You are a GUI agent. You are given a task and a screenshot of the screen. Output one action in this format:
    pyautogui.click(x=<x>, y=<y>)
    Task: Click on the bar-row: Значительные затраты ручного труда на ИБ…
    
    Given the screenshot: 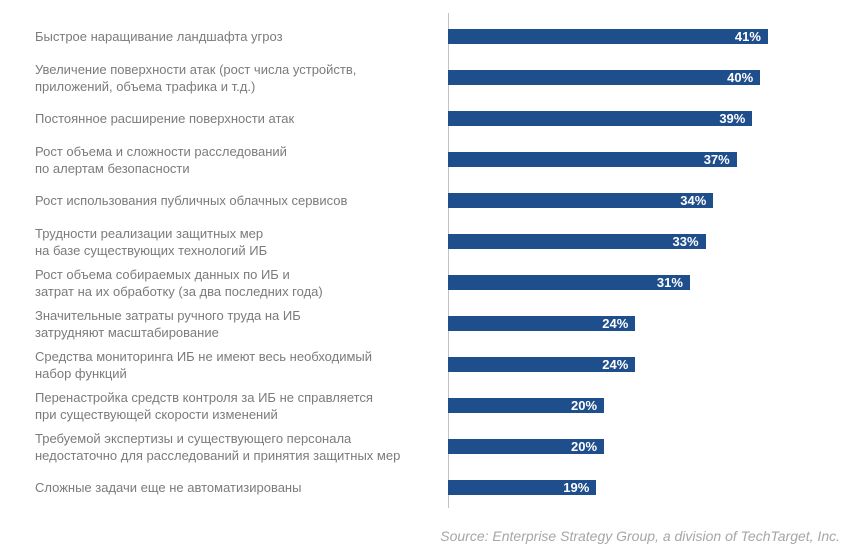 What is the action you would take?
    pyautogui.click(x=423, y=323)
    